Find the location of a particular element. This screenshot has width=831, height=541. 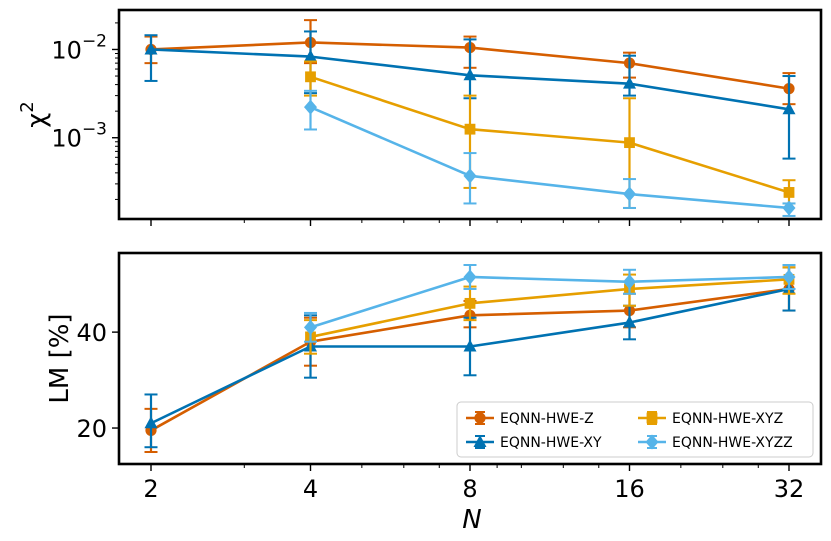

legend-label: EQNN-HWE-XYZ is located at coordinates (727, 419).